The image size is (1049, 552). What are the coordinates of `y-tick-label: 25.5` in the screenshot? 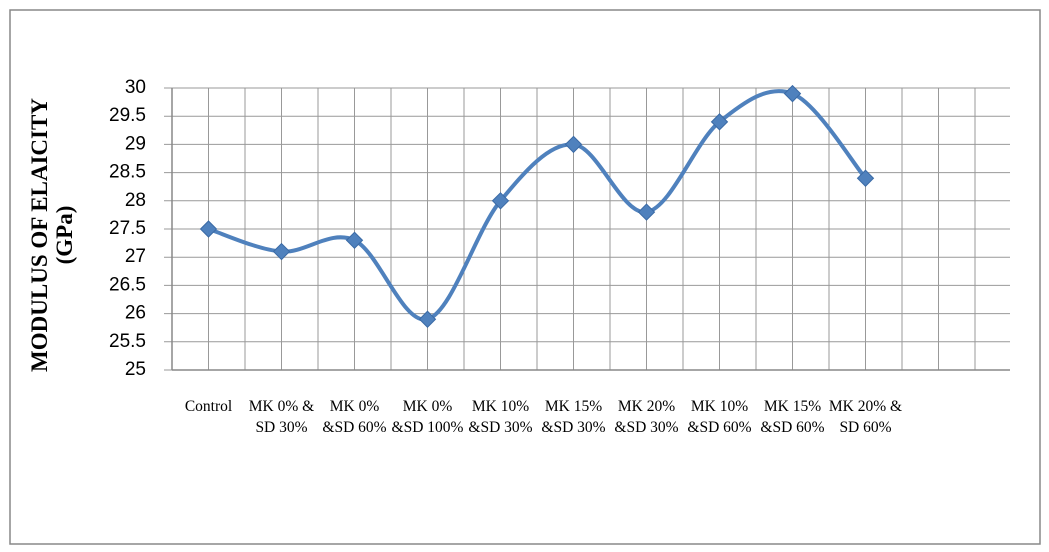 It's located at (127, 341).